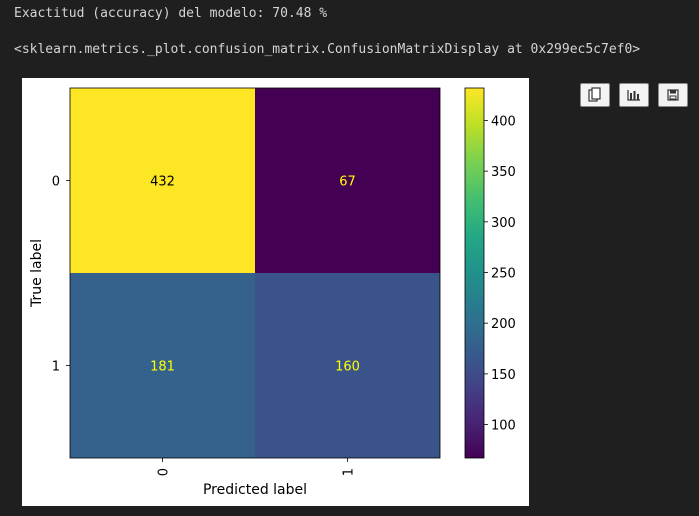  Describe the element at coordinates (503, 121) in the screenshot. I see `colorbar-tick-label: 400` at that location.